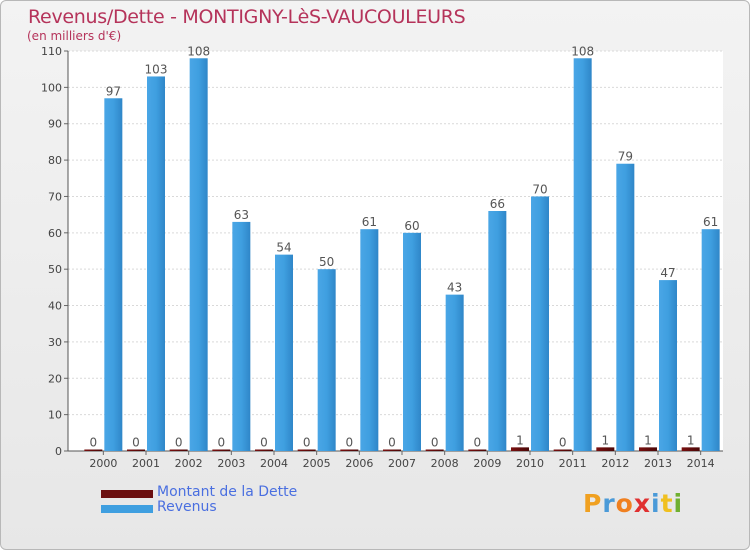 The height and width of the screenshot is (550, 750). What do you see at coordinates (274, 463) in the screenshot?
I see `x-tick-label: 2004` at bounding box center [274, 463].